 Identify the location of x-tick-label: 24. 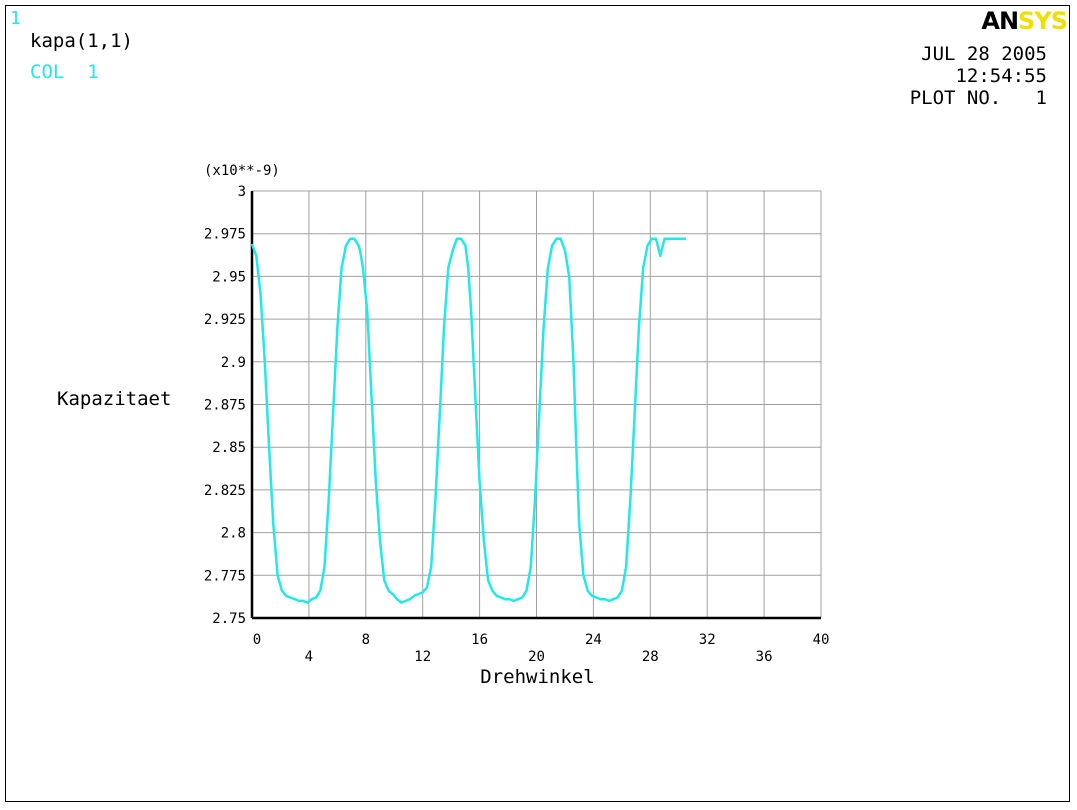
(593, 640).